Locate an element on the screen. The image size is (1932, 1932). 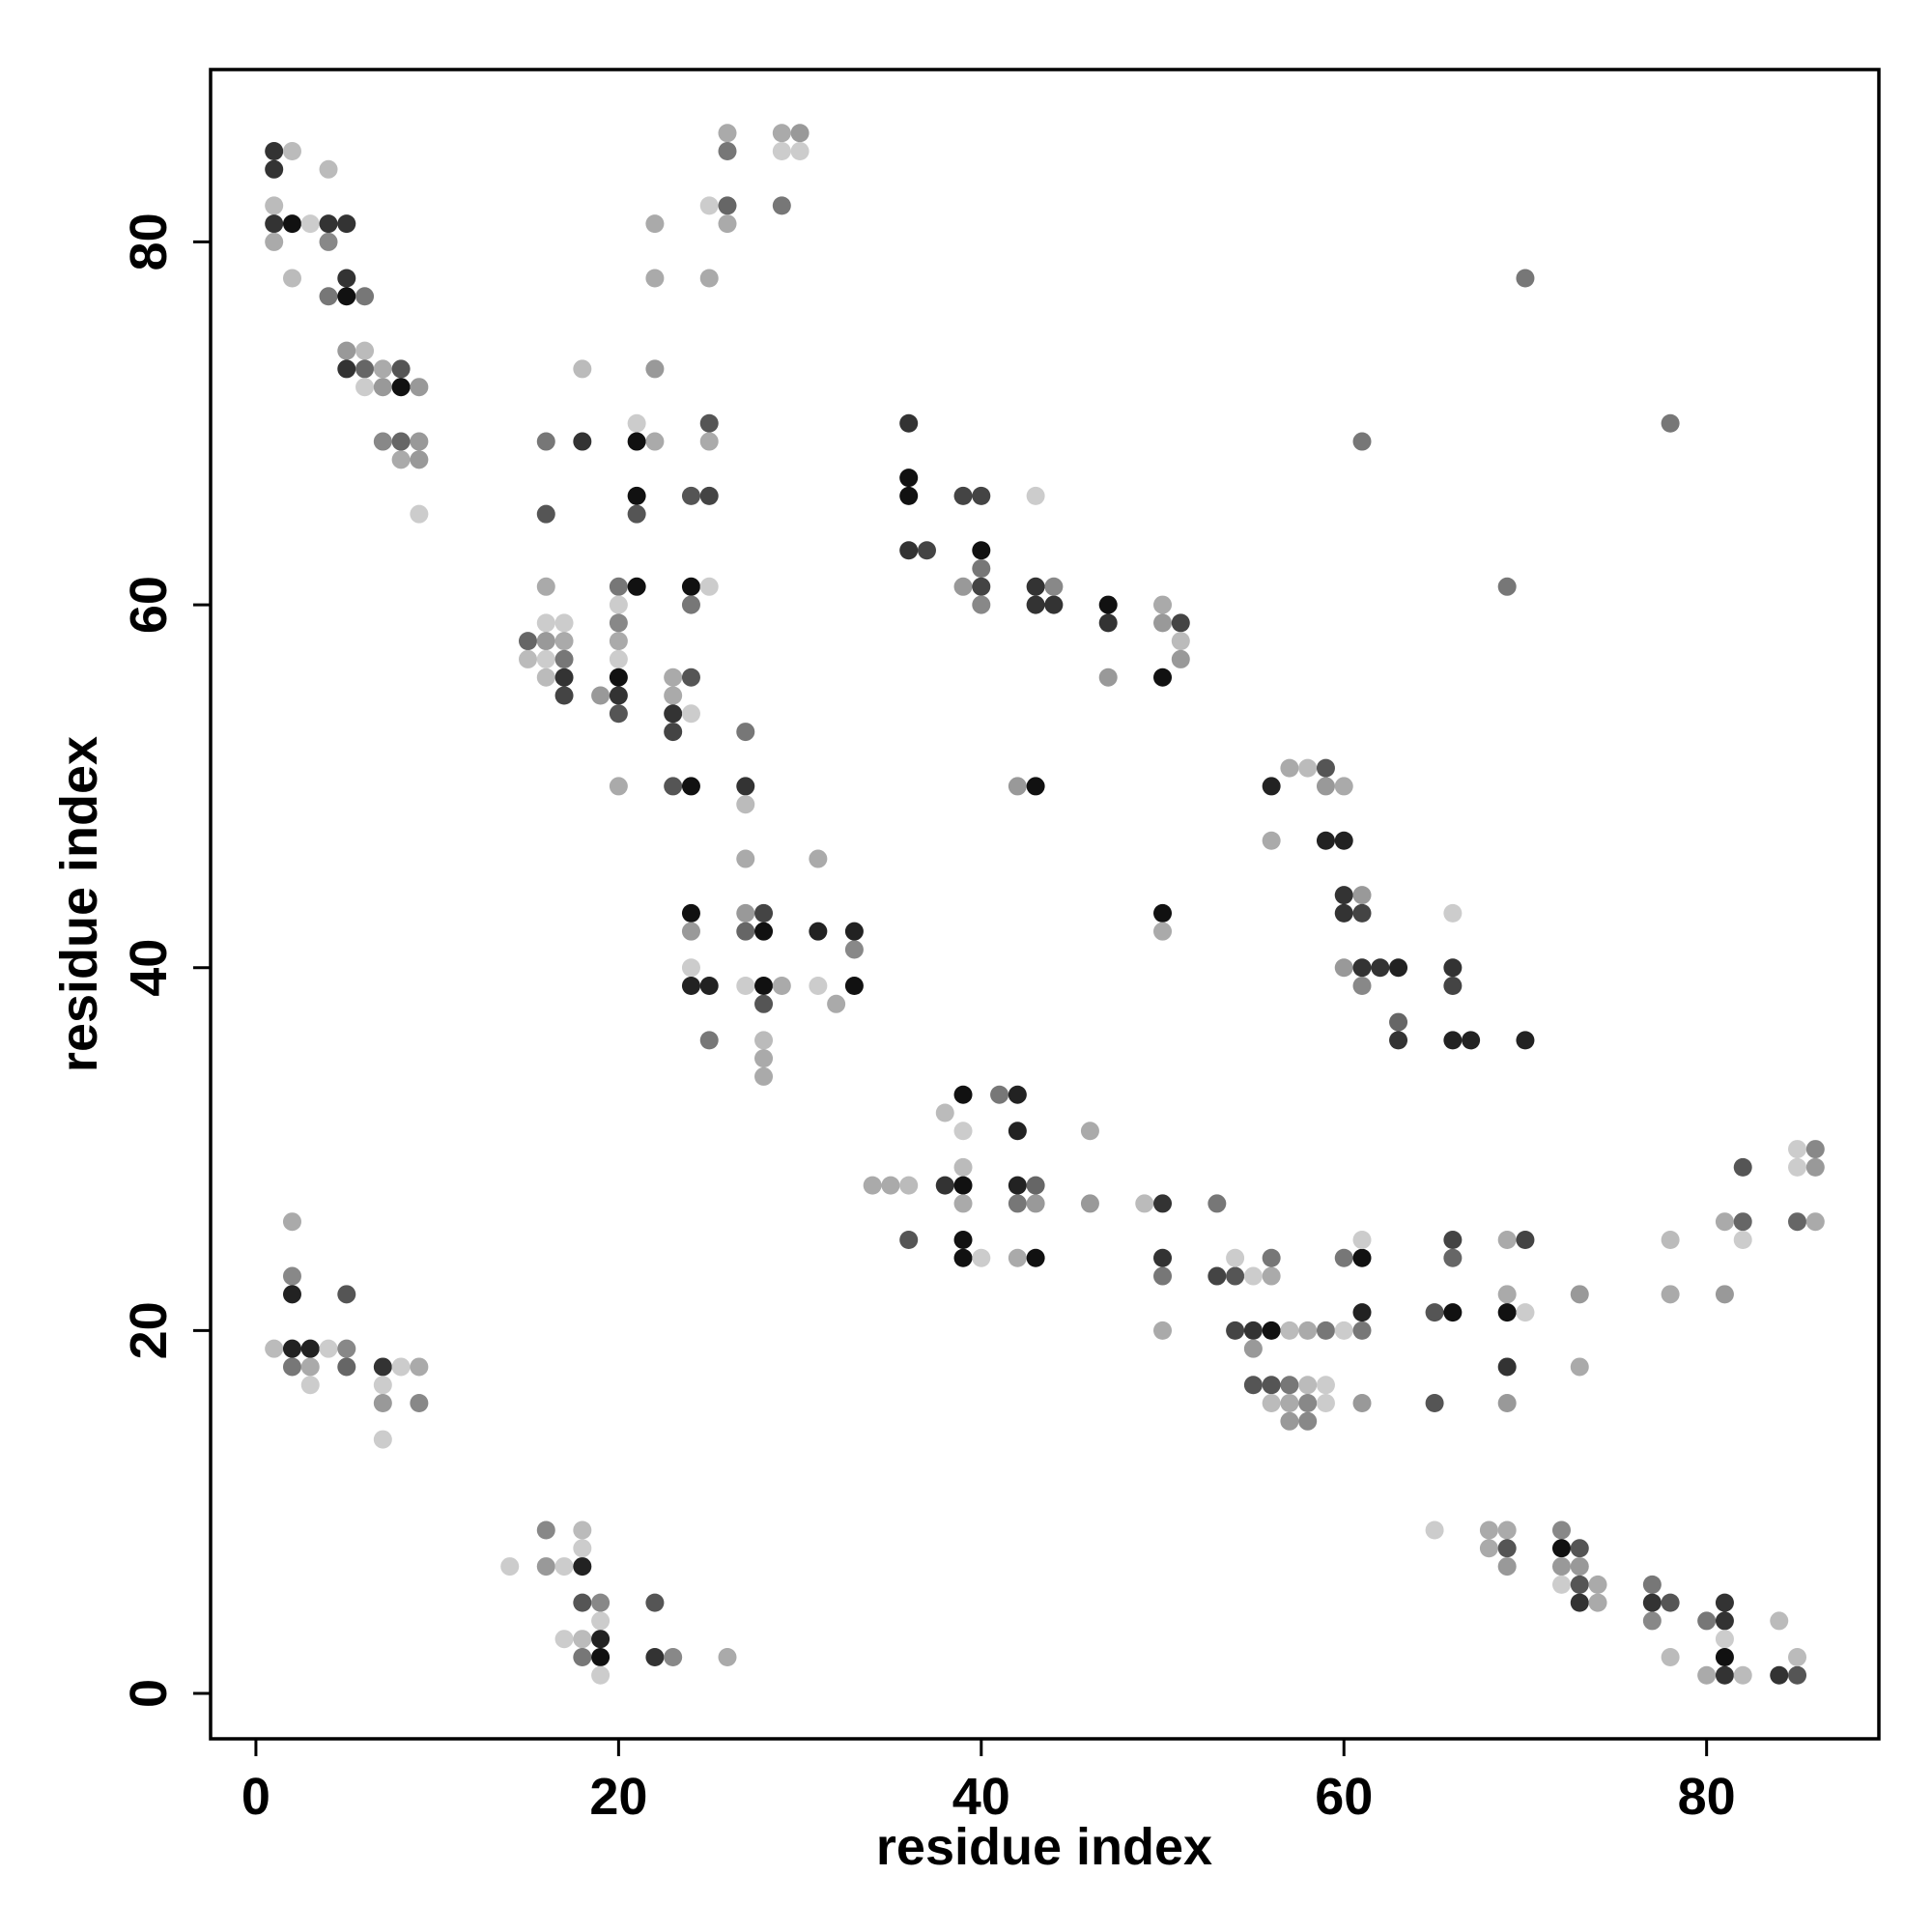
y-tick-label: 0 is located at coordinates (149, 1693).